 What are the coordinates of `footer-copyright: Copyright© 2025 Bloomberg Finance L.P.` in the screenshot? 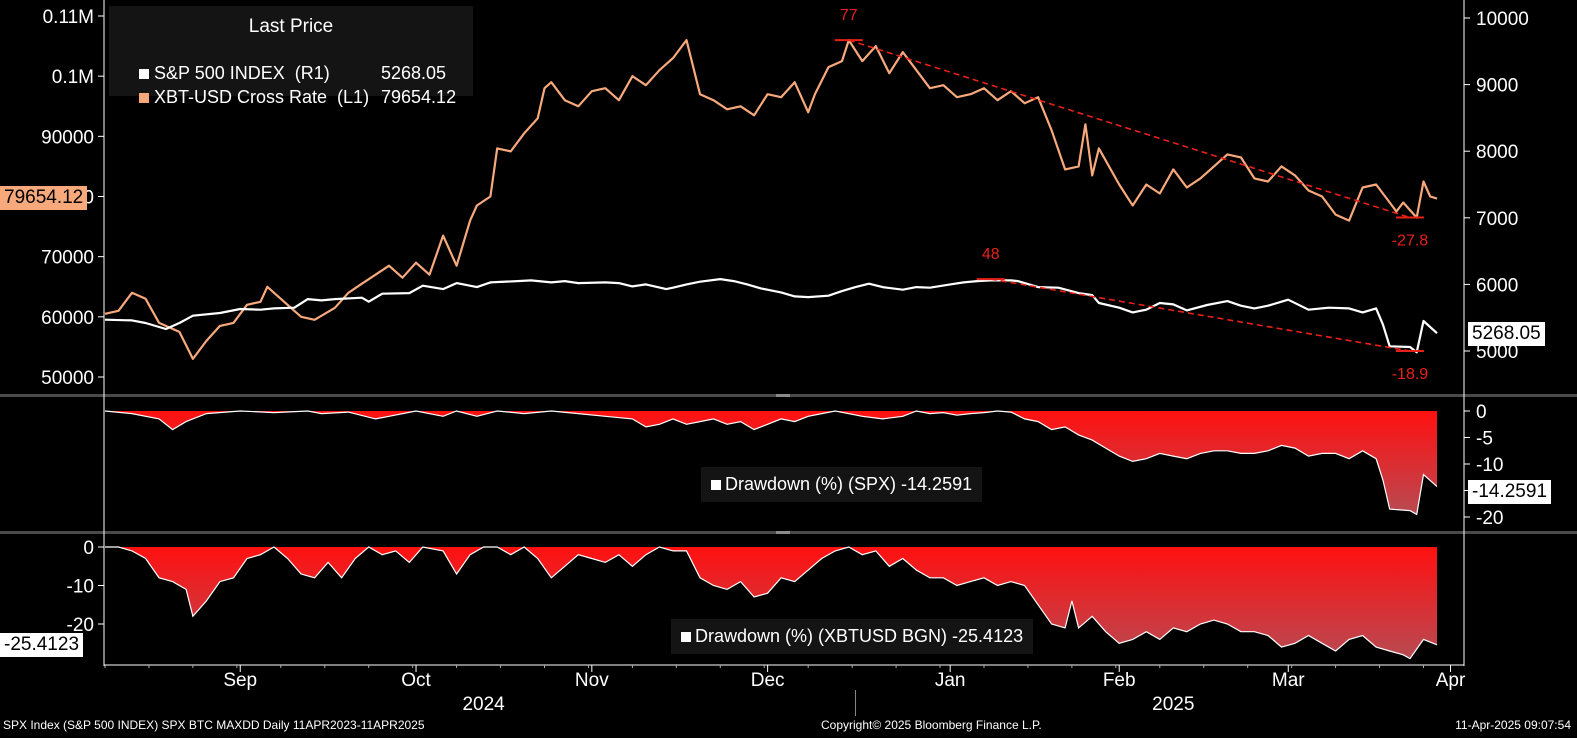 It's located at (931, 725).